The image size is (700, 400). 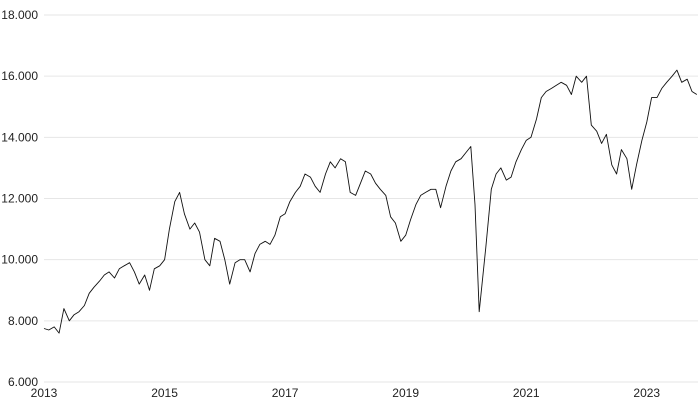 What do you see at coordinates (19, 137) in the screenshot?
I see `y-tick-label: 14.000` at bounding box center [19, 137].